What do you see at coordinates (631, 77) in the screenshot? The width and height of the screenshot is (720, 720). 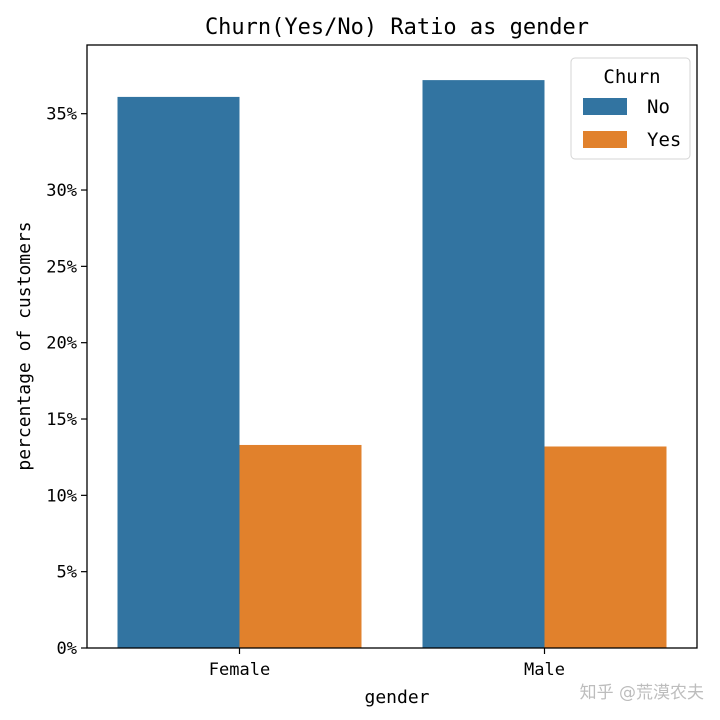 I see `legend-title: Churn` at bounding box center [631, 77].